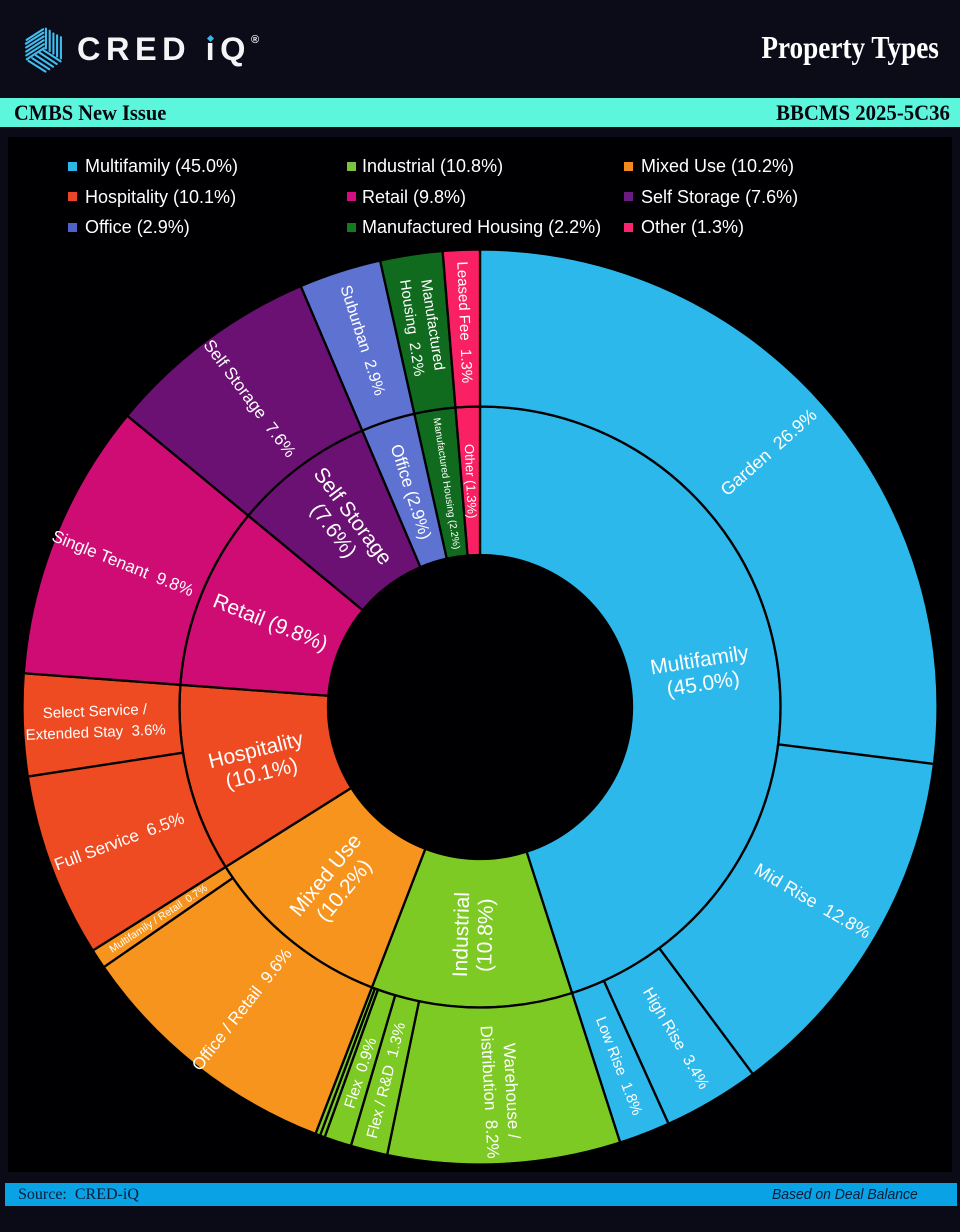  I want to click on svg-text: Extended Stay 3.6%, so click(95, 732).